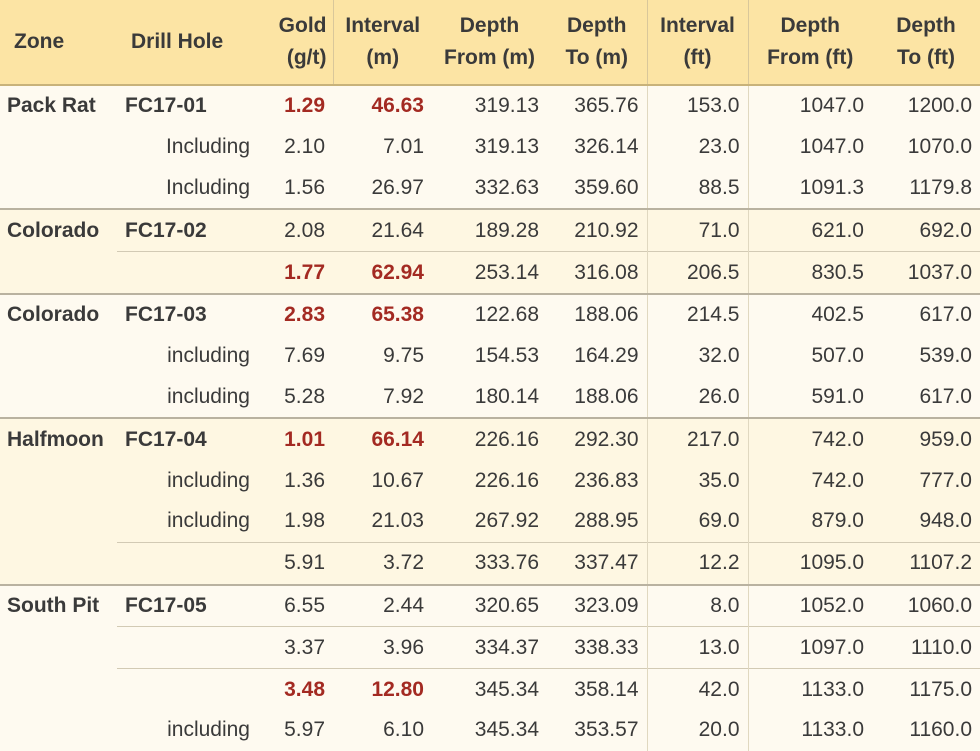  I want to click on zone-cell: Halfmoon, so click(58, 439).